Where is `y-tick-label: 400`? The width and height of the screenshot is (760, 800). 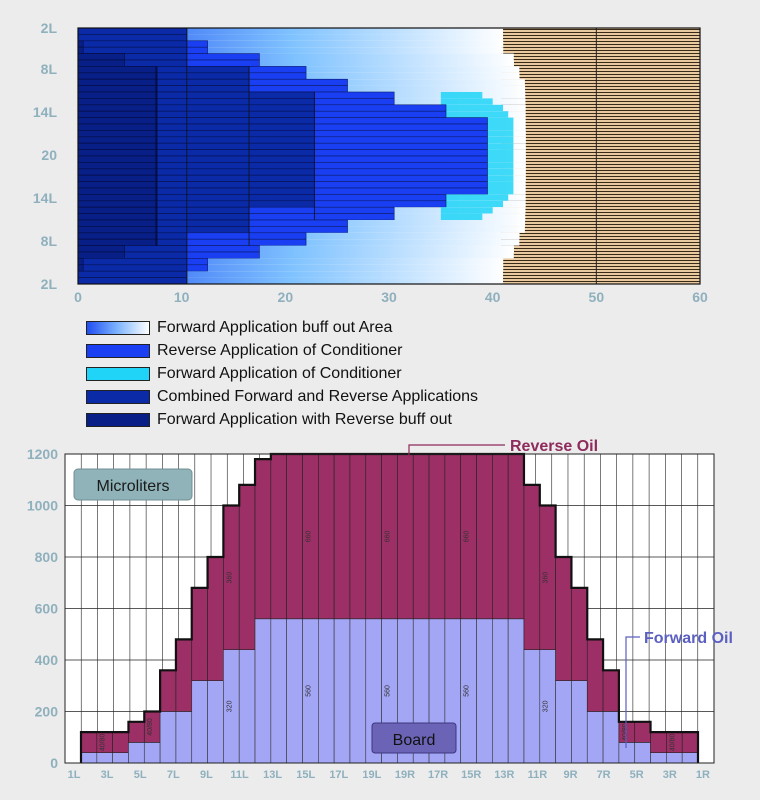 y-tick-label: 400 is located at coordinates (47, 660).